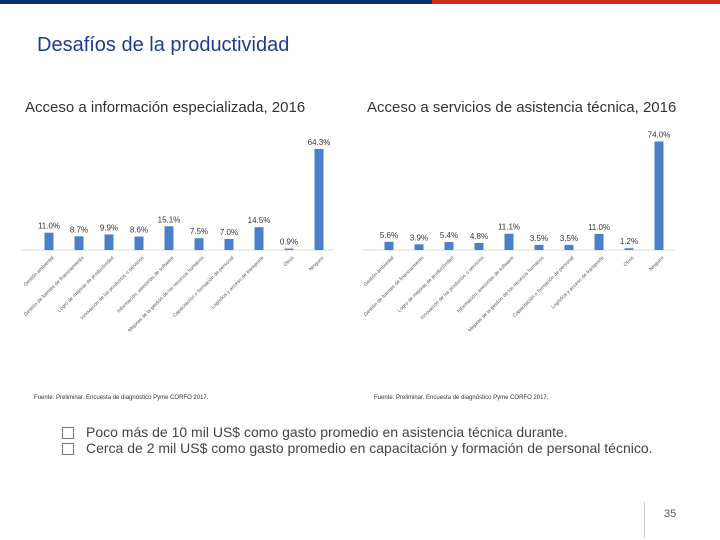 Image resolution: width=720 pixels, height=540 pixels. I want to click on page-divider, so click(644, 520).